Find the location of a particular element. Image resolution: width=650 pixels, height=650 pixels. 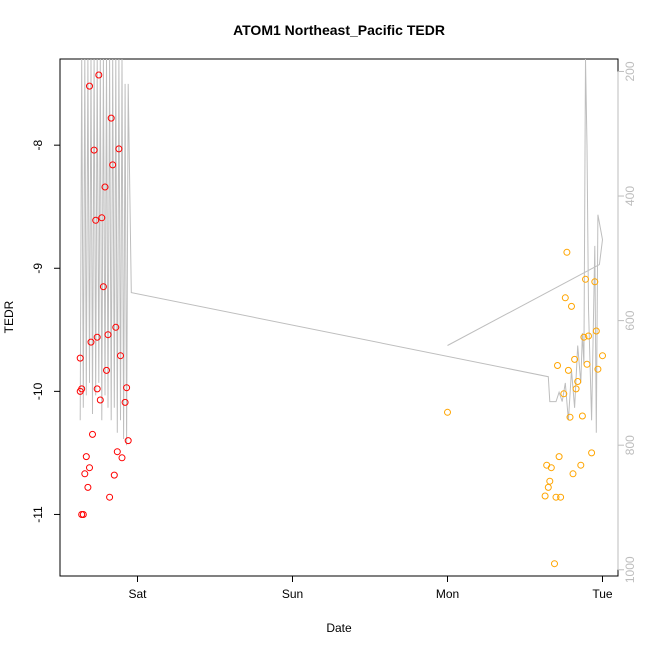

y2-tick-label: 600 is located at coordinates (630, 320).